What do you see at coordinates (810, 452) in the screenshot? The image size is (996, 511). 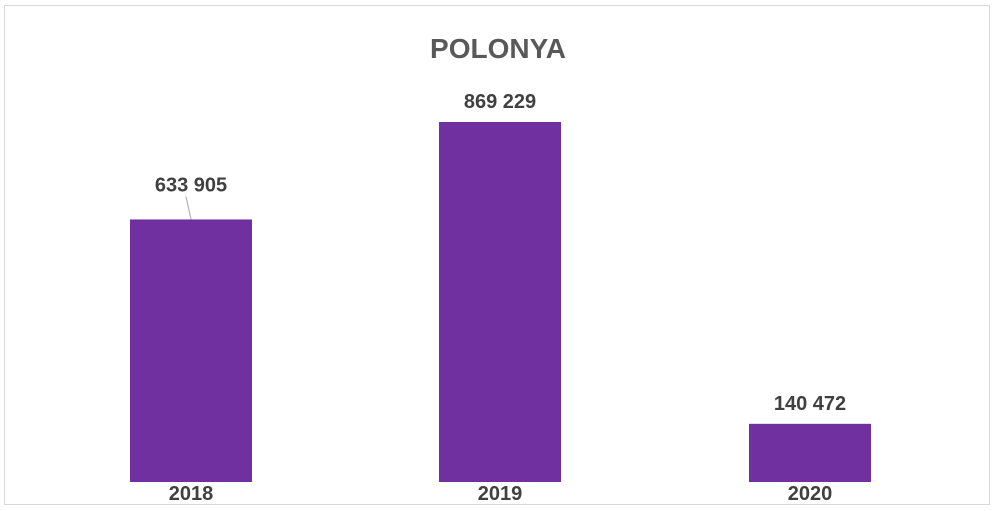 I see `bar-2020` at bounding box center [810, 452].